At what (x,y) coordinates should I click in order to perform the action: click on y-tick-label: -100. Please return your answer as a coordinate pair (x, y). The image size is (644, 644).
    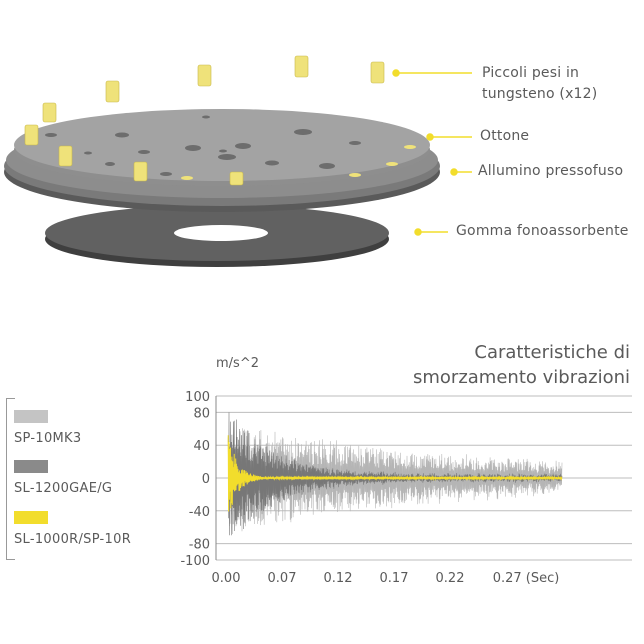
    Looking at the image, I should click on (195, 561).